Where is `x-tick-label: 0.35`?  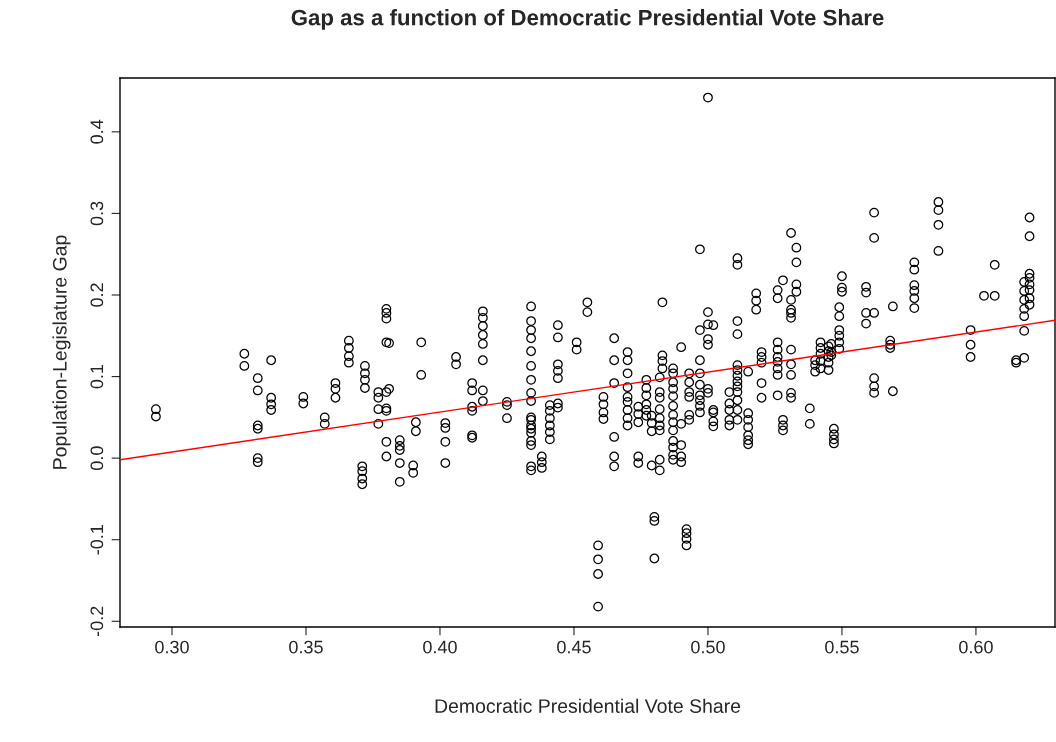
x-tick-label: 0.35 is located at coordinates (306, 647).